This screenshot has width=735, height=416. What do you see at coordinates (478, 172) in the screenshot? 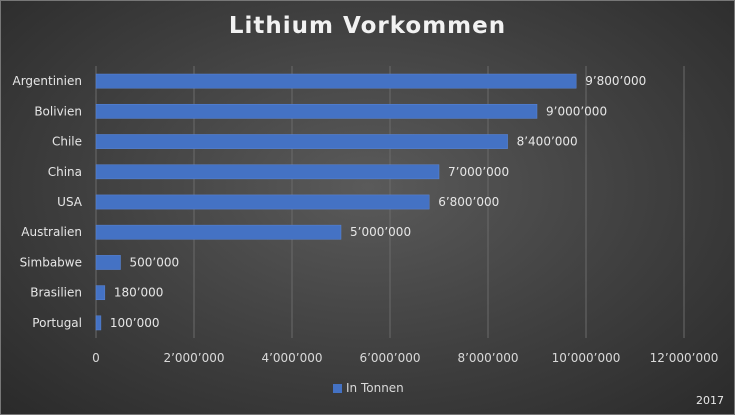
I see `data-label: 7’000’000` at bounding box center [478, 172].